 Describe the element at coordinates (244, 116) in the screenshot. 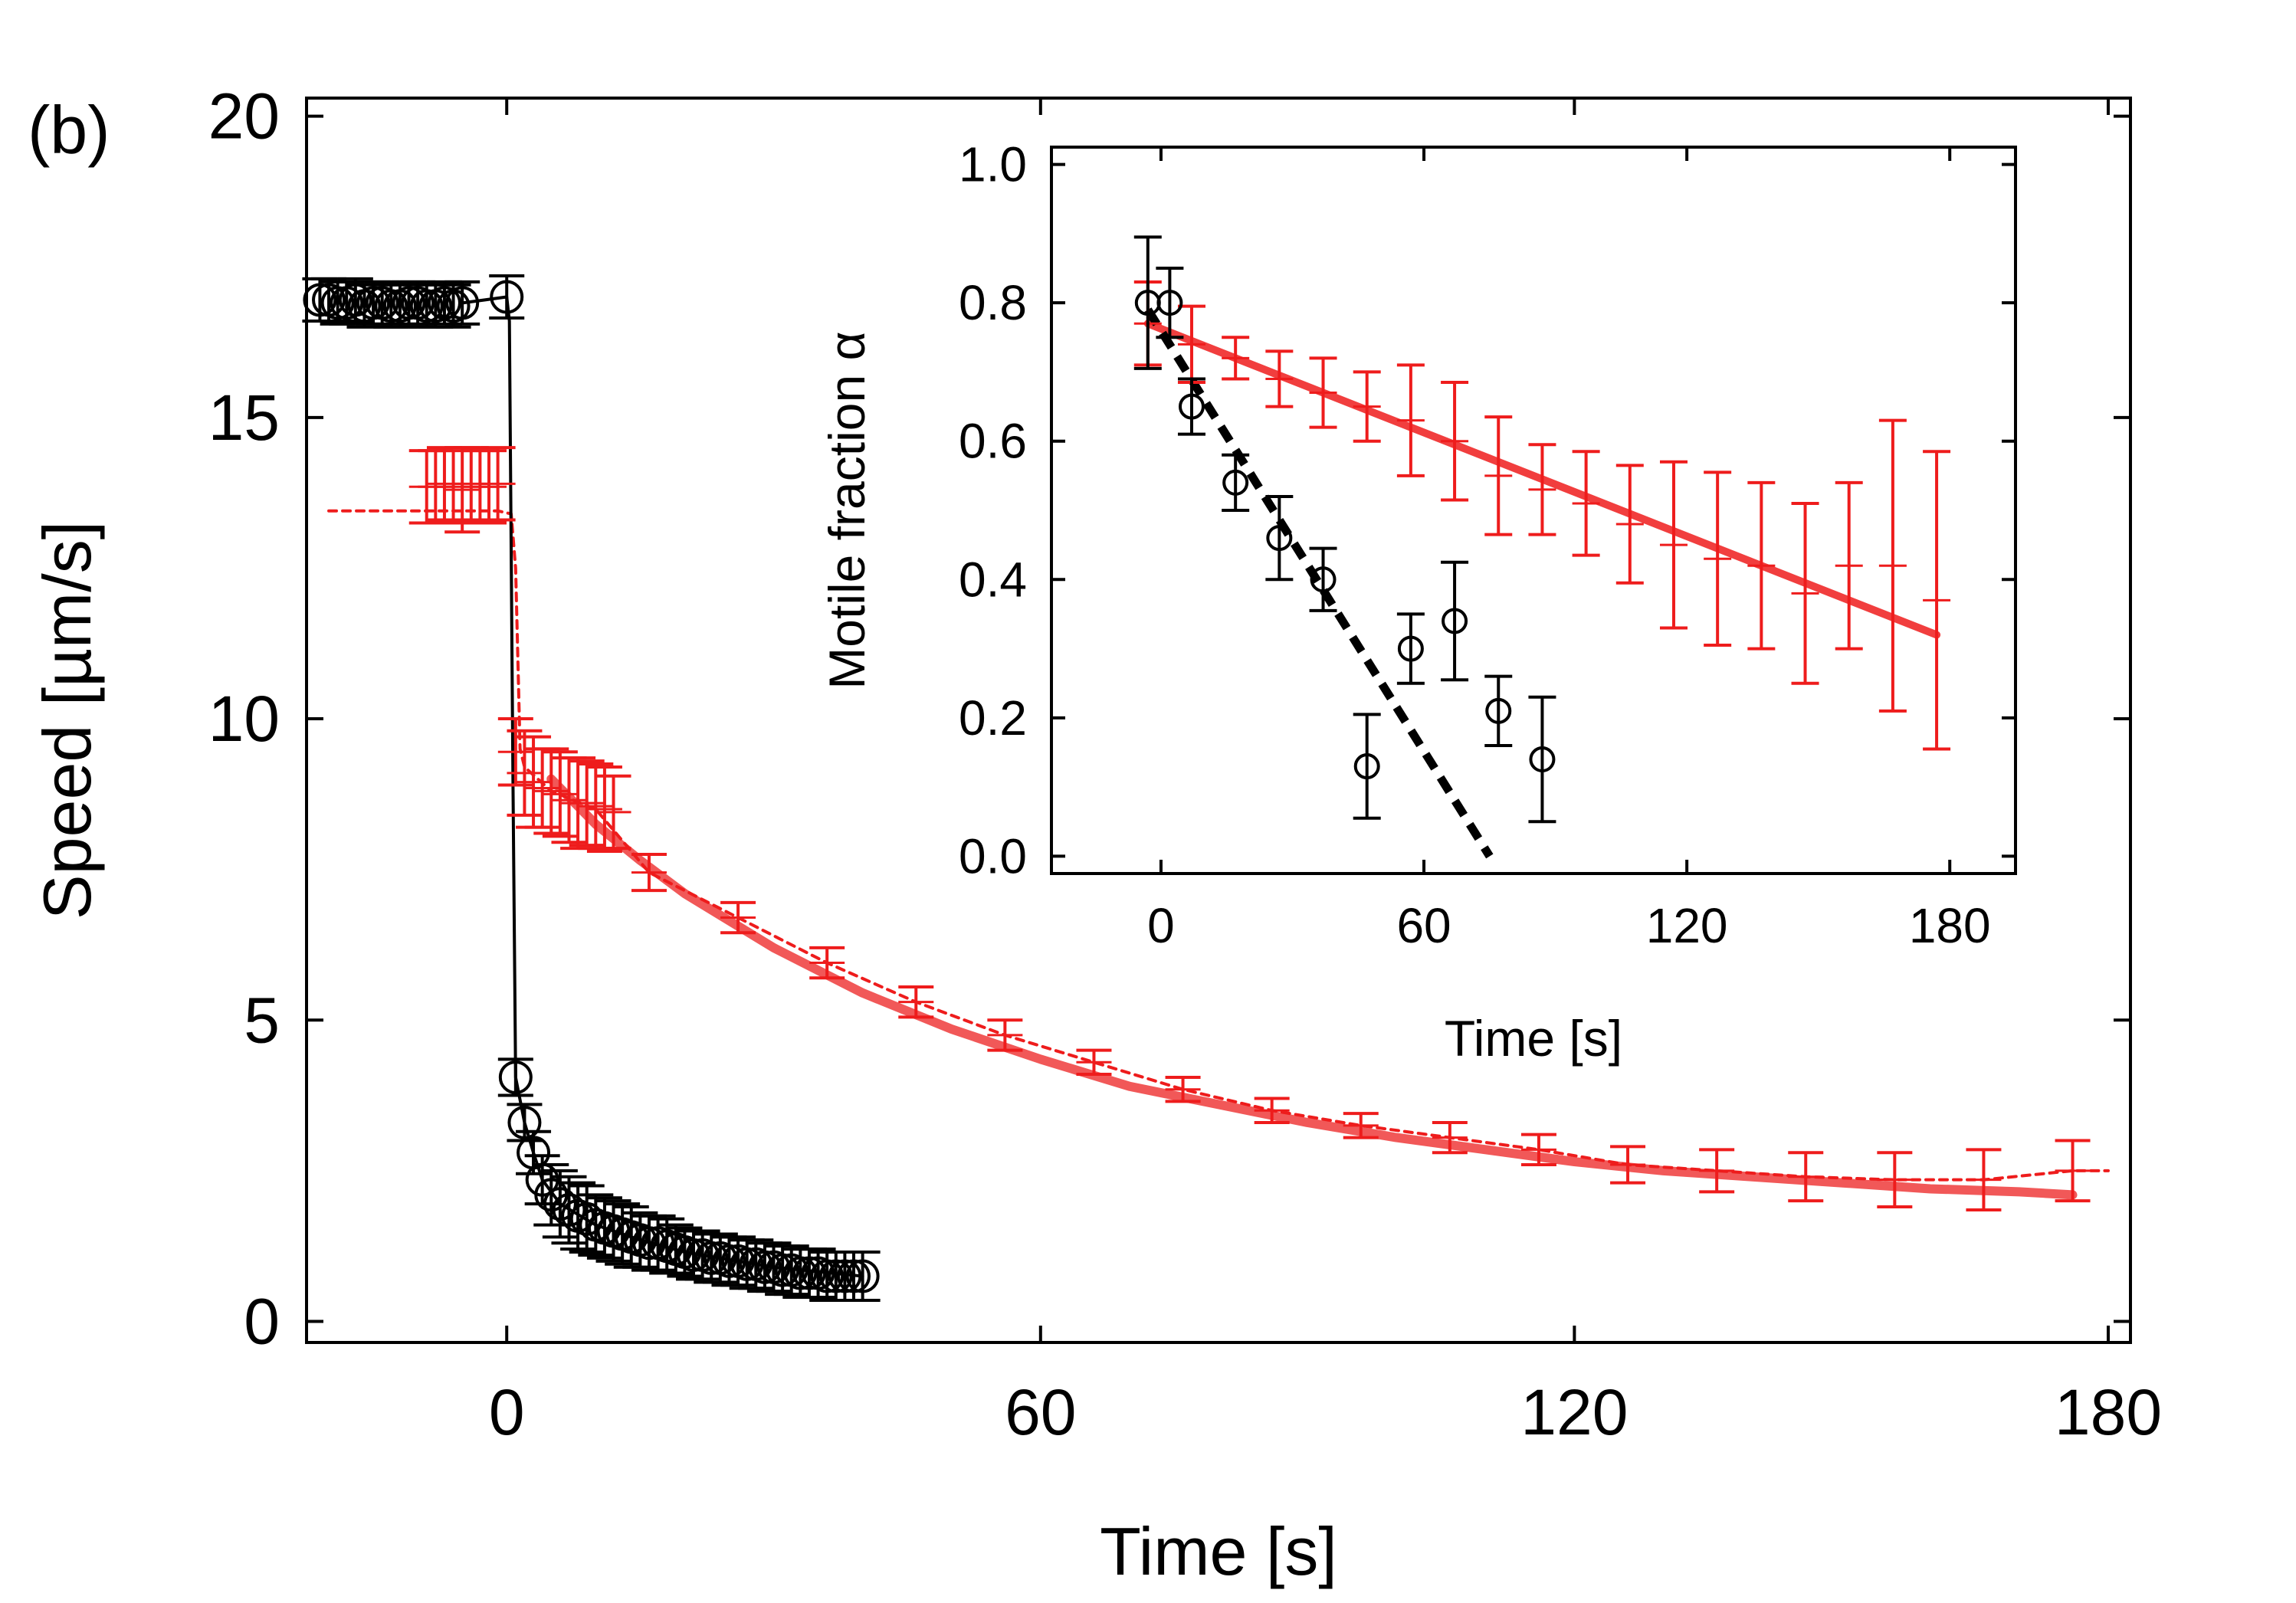

I see `main-y-tick-label: 20` at that location.